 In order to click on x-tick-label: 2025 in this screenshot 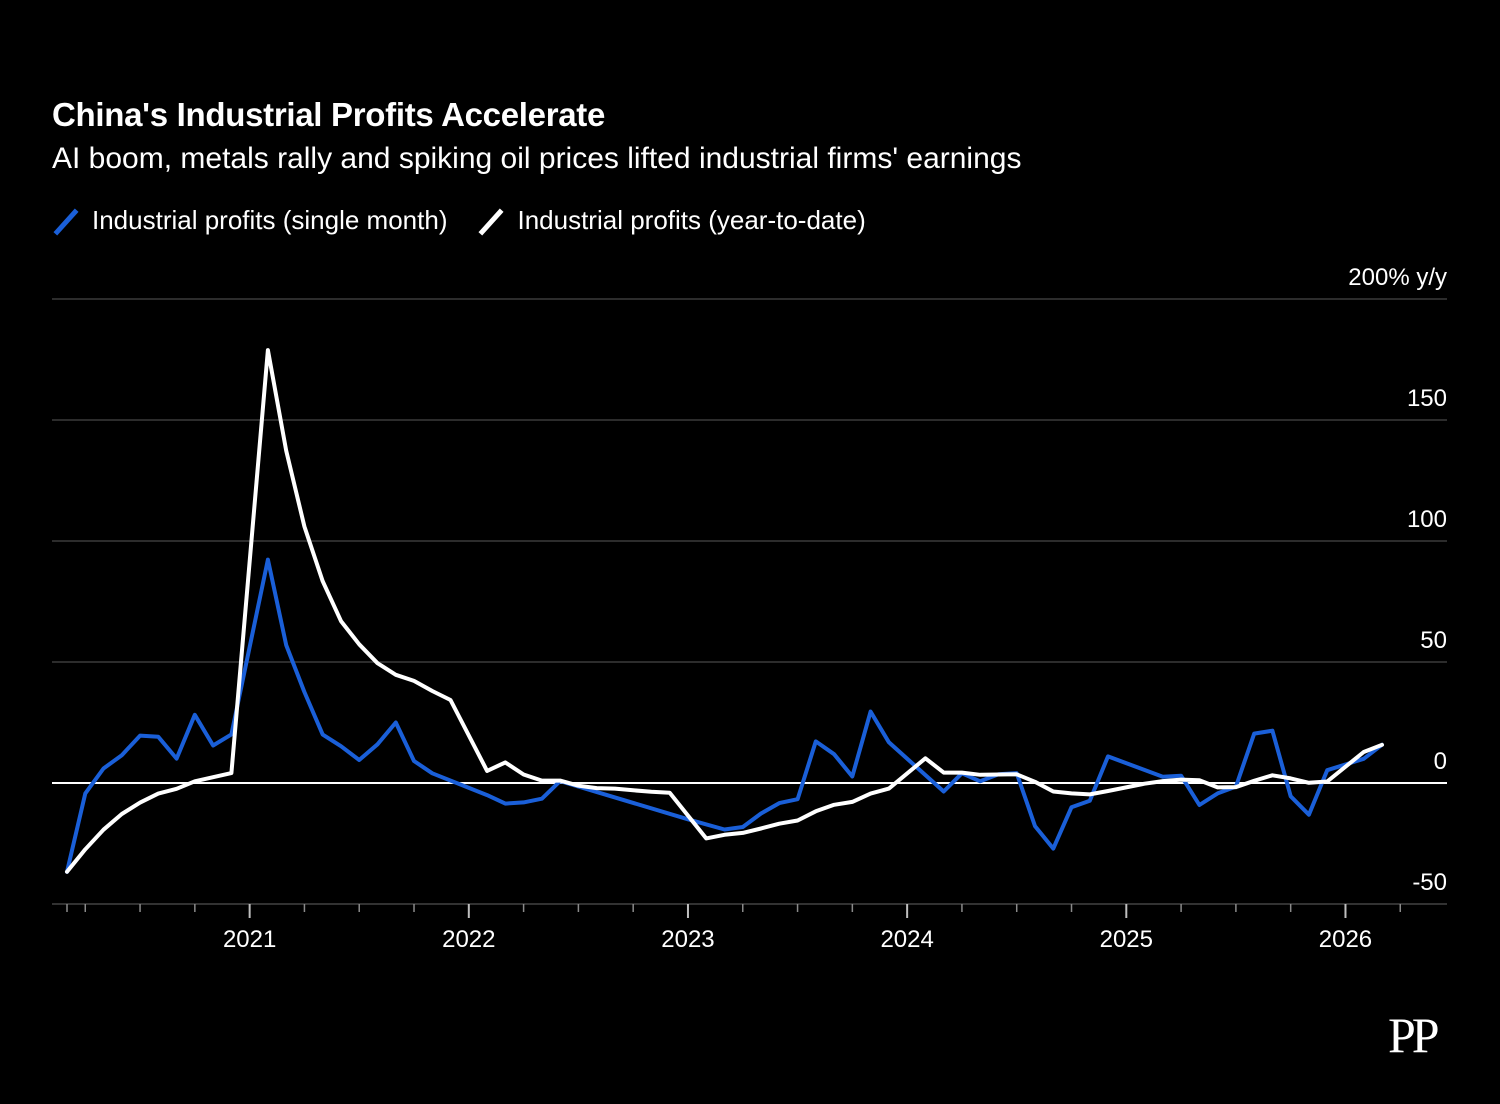, I will do `click(1126, 939)`.